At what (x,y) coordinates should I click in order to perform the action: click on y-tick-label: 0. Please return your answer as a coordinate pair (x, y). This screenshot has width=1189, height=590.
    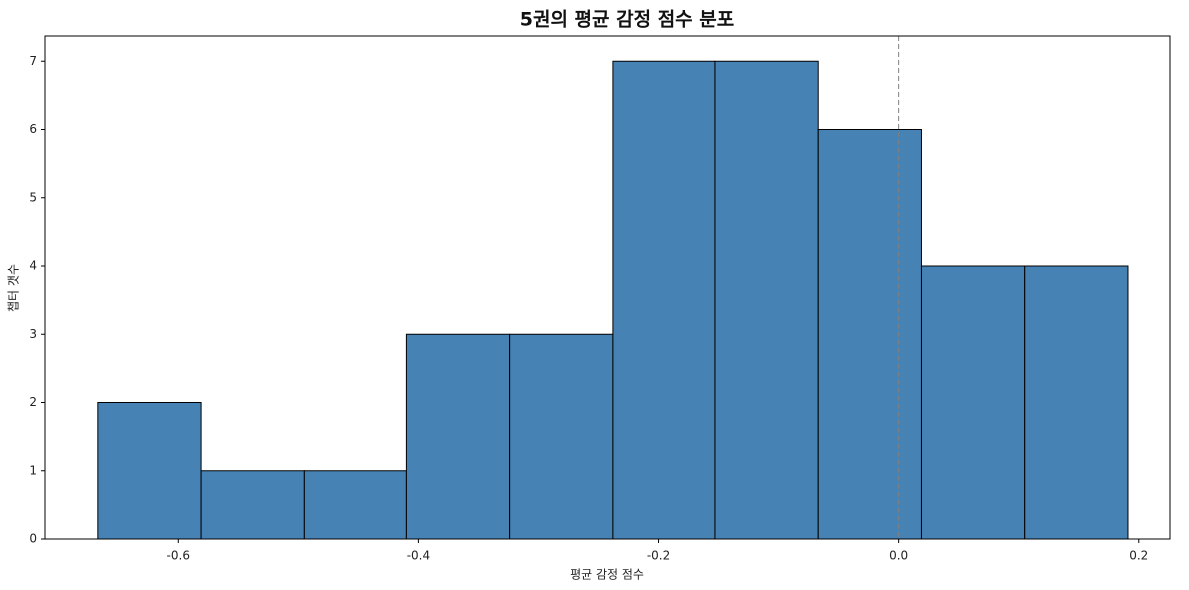
    Looking at the image, I should click on (33, 539).